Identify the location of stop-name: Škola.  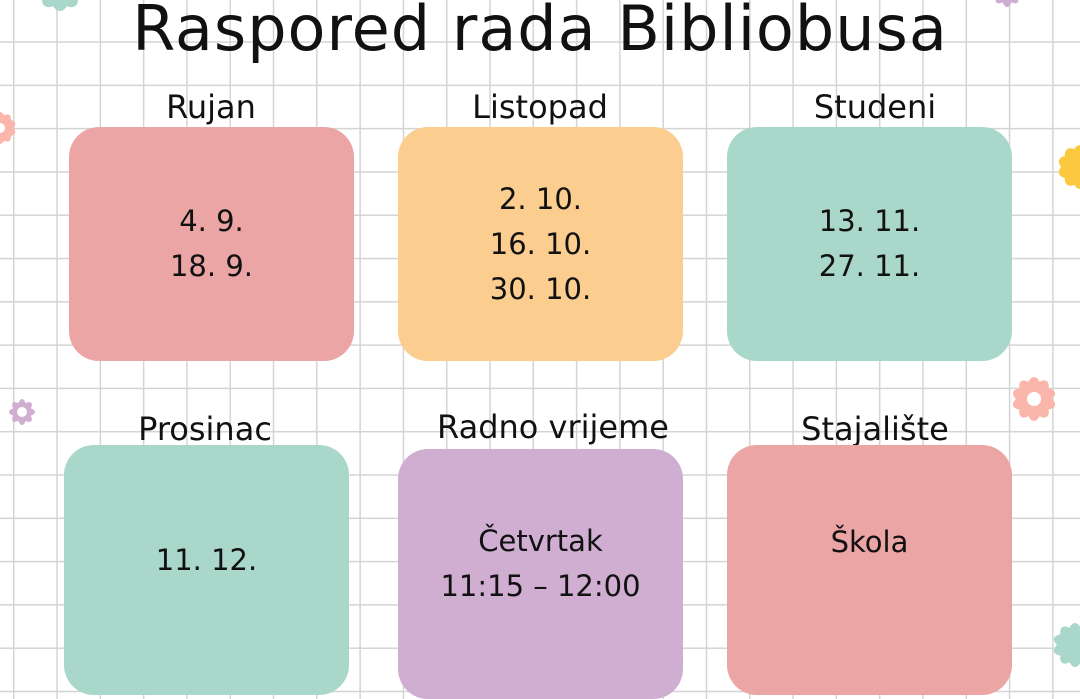
(869, 542).